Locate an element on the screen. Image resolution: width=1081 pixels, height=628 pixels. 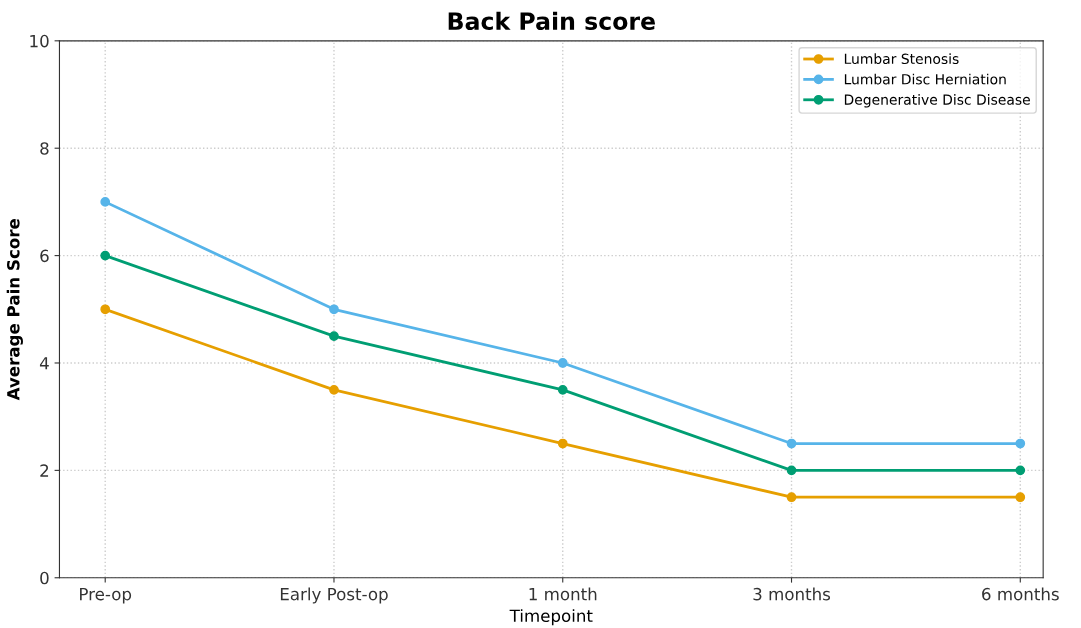
x-axis-title: Timepoint is located at coordinates (551, 617).